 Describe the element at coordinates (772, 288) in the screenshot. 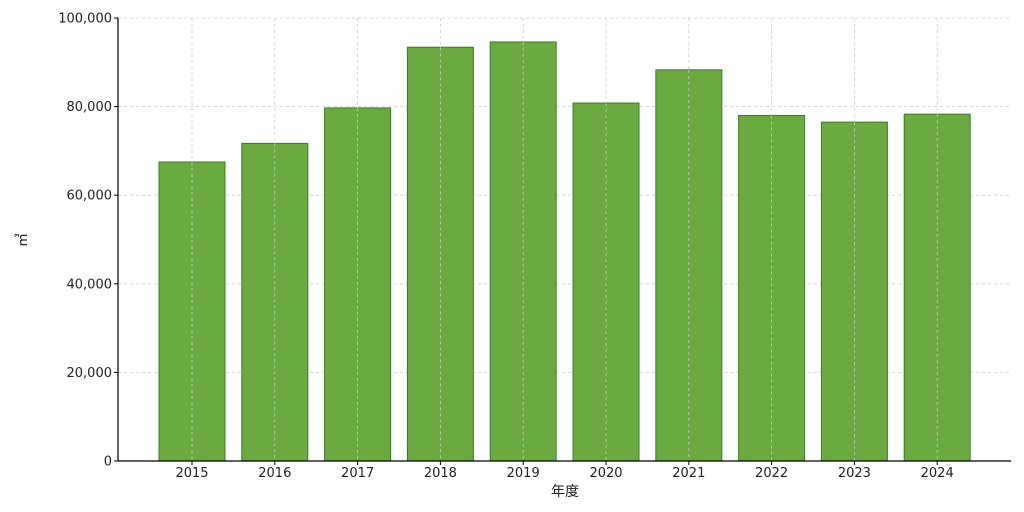

I see `bar-2022` at that location.